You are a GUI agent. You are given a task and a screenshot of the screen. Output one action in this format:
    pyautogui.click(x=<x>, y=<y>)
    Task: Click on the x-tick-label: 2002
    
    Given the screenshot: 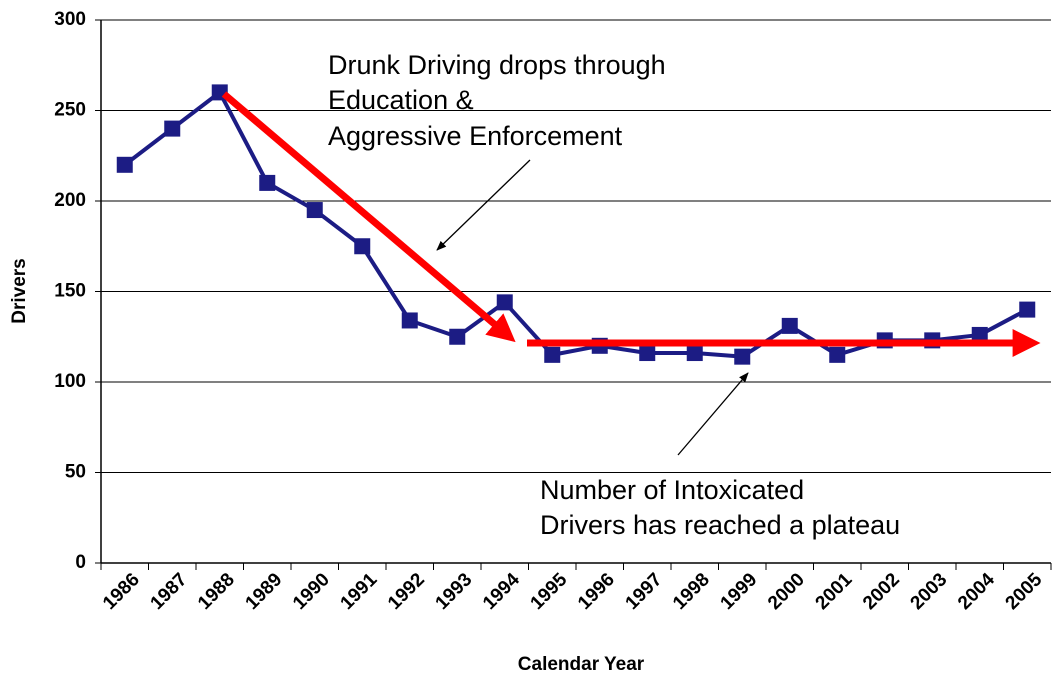 What is the action you would take?
    pyautogui.click(x=881, y=591)
    